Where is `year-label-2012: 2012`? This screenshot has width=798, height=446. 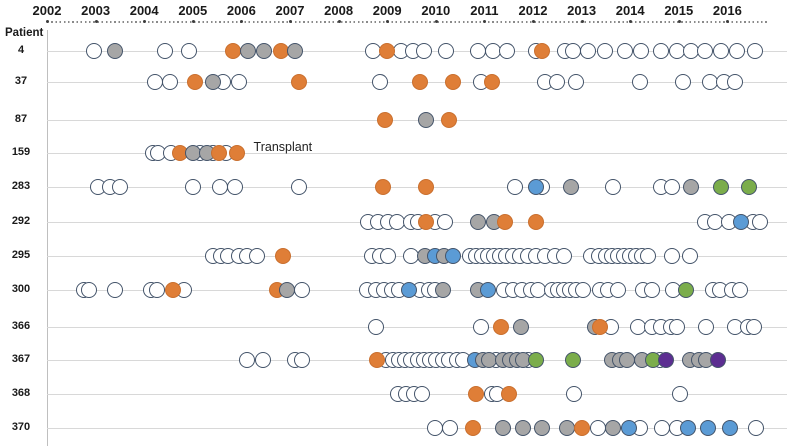
year-label-2012: 2012 is located at coordinates (533, 10).